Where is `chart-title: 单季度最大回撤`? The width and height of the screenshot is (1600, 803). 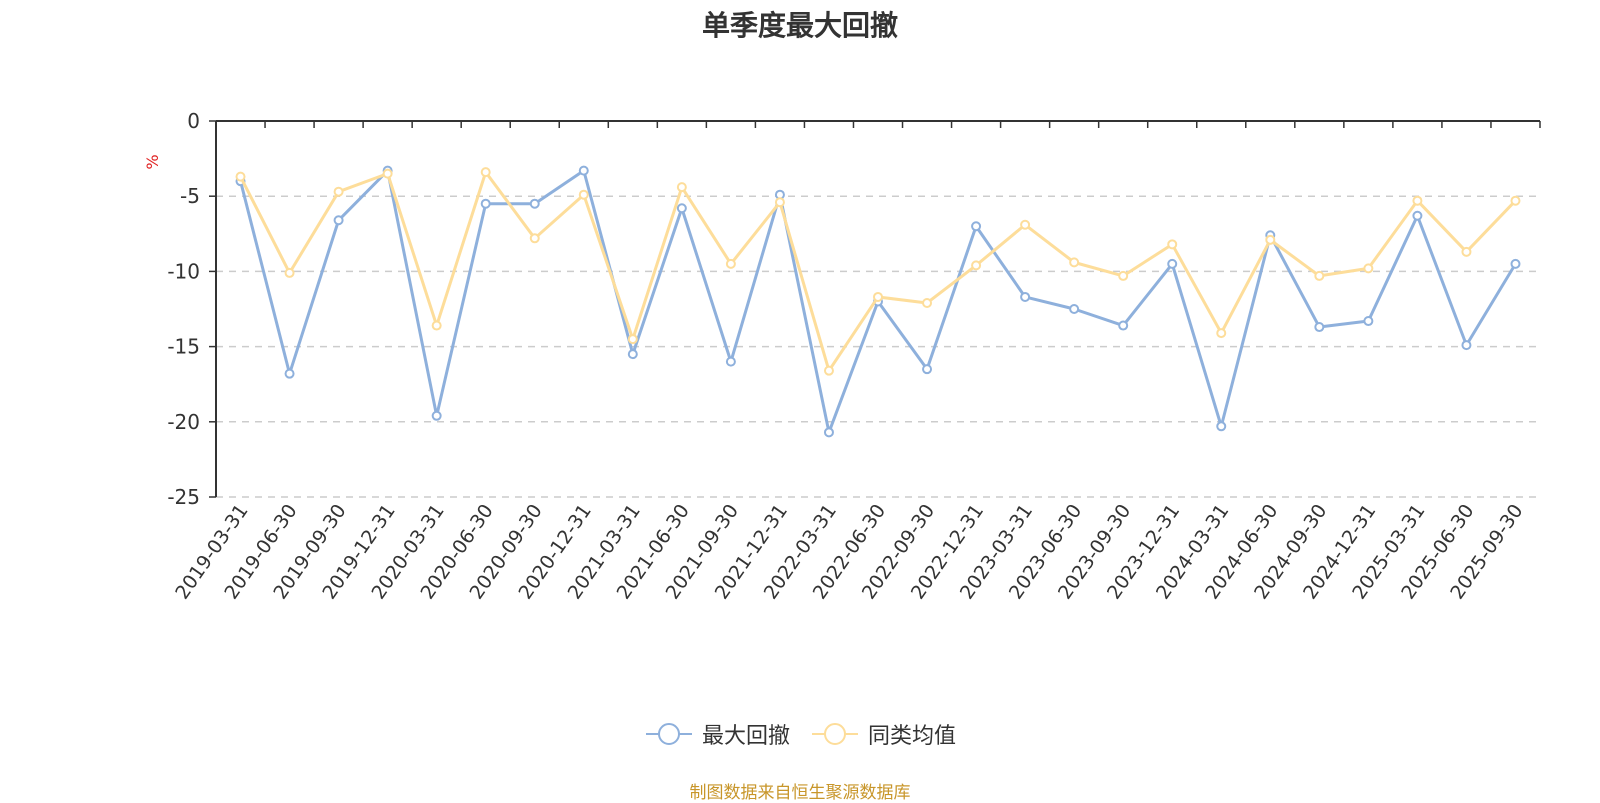
chart-title: 单季度最大回撤 is located at coordinates (799, 25).